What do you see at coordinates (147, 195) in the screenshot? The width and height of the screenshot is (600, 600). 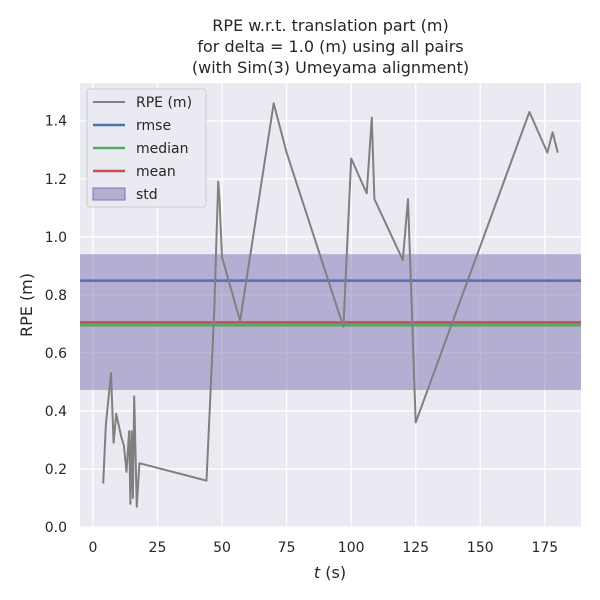 I see `legend-label: std` at bounding box center [147, 195].